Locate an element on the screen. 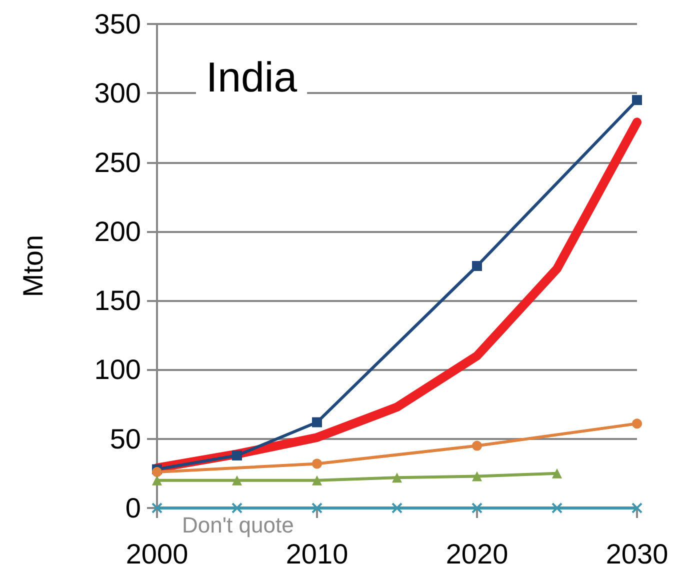 The height and width of the screenshot is (585, 679). x-tick-label: 2020 is located at coordinates (477, 554).